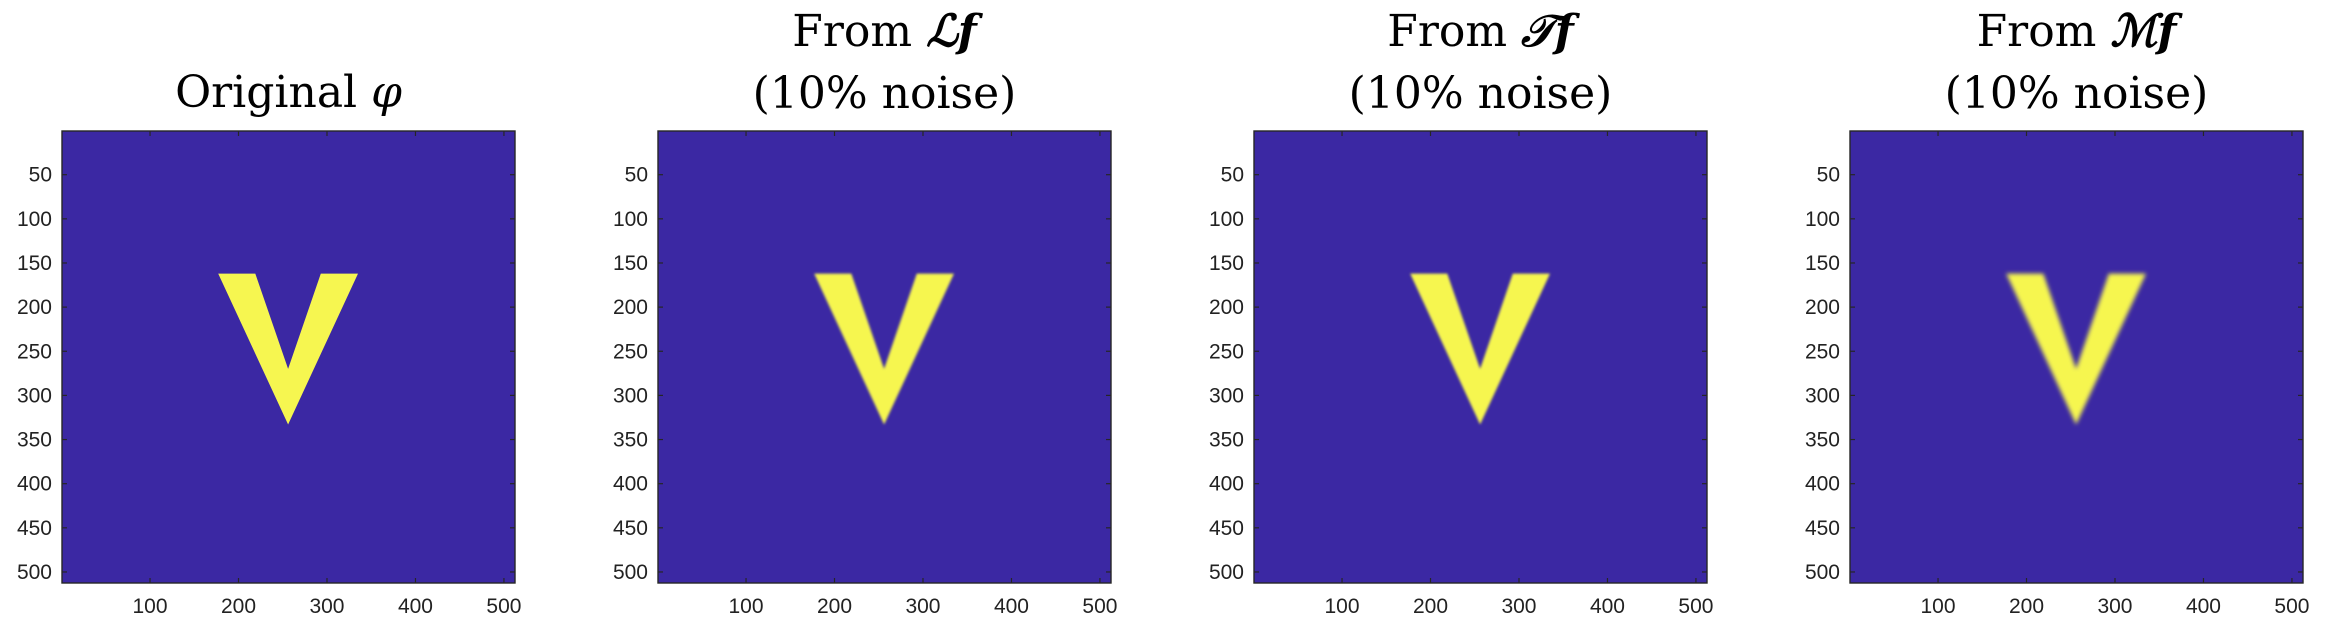 This screenshot has height=636, width=2330. I want to click on title-math: 𝒯f, so click(1550, 31).